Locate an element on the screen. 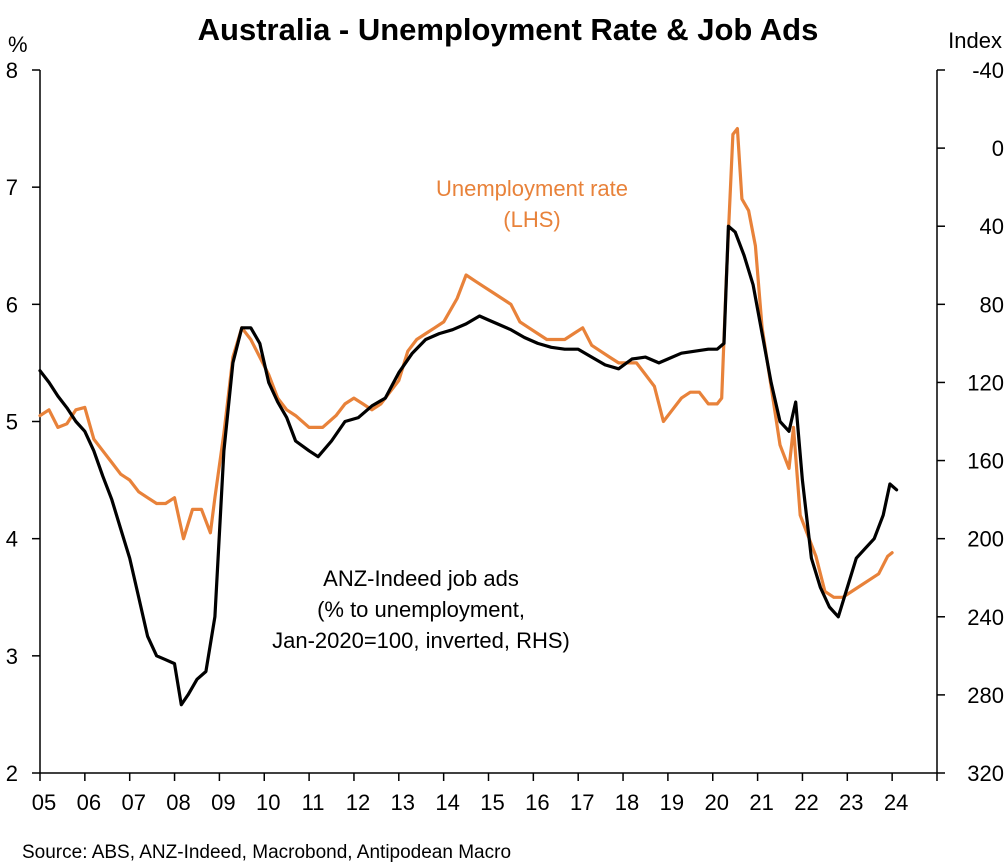  x-tick-label: 12 is located at coordinates (358, 802).